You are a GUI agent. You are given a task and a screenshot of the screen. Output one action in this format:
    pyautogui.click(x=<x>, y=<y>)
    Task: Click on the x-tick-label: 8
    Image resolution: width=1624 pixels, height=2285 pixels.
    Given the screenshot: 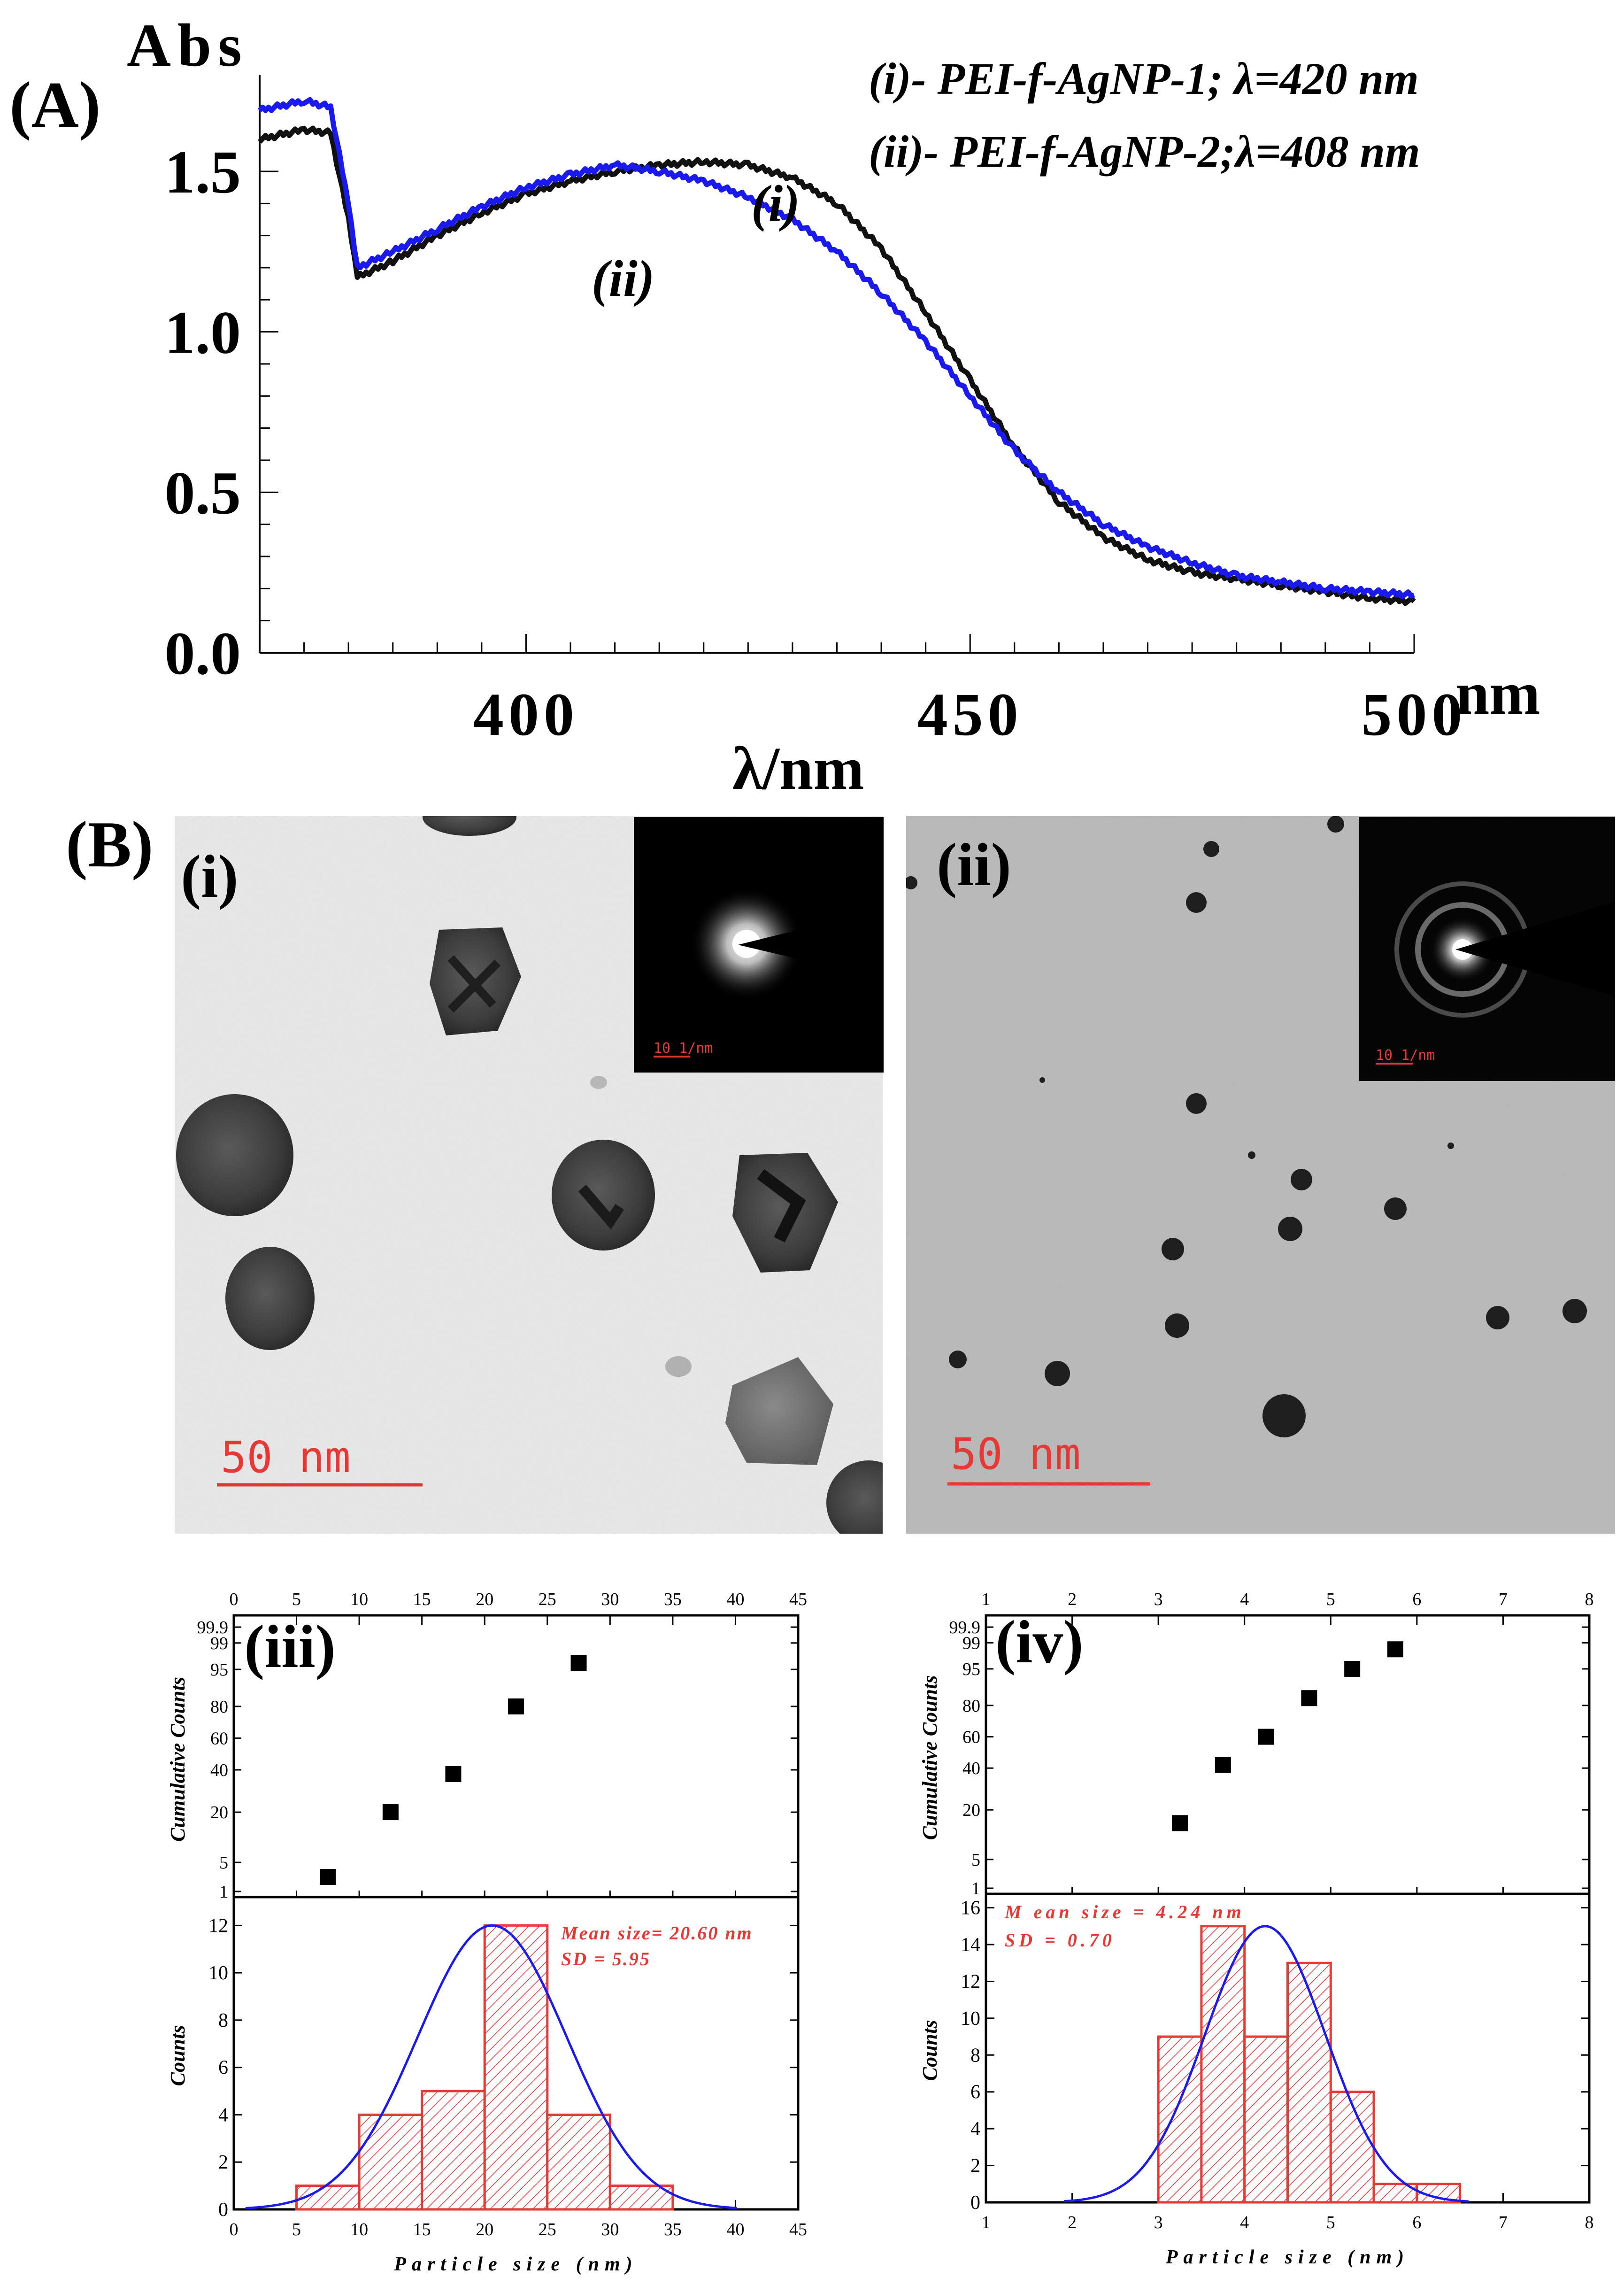 What is the action you would take?
    pyautogui.click(x=1589, y=2223)
    